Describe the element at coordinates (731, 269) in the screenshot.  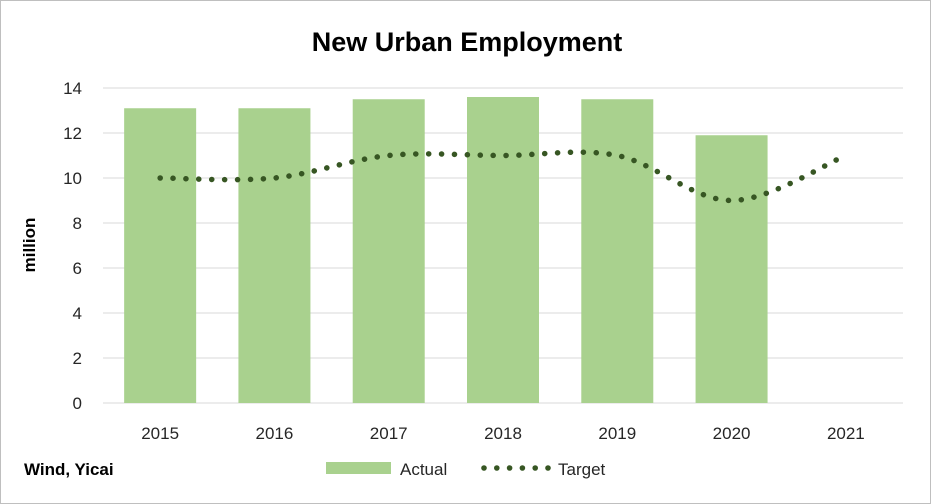
I see `bar-2020` at that location.